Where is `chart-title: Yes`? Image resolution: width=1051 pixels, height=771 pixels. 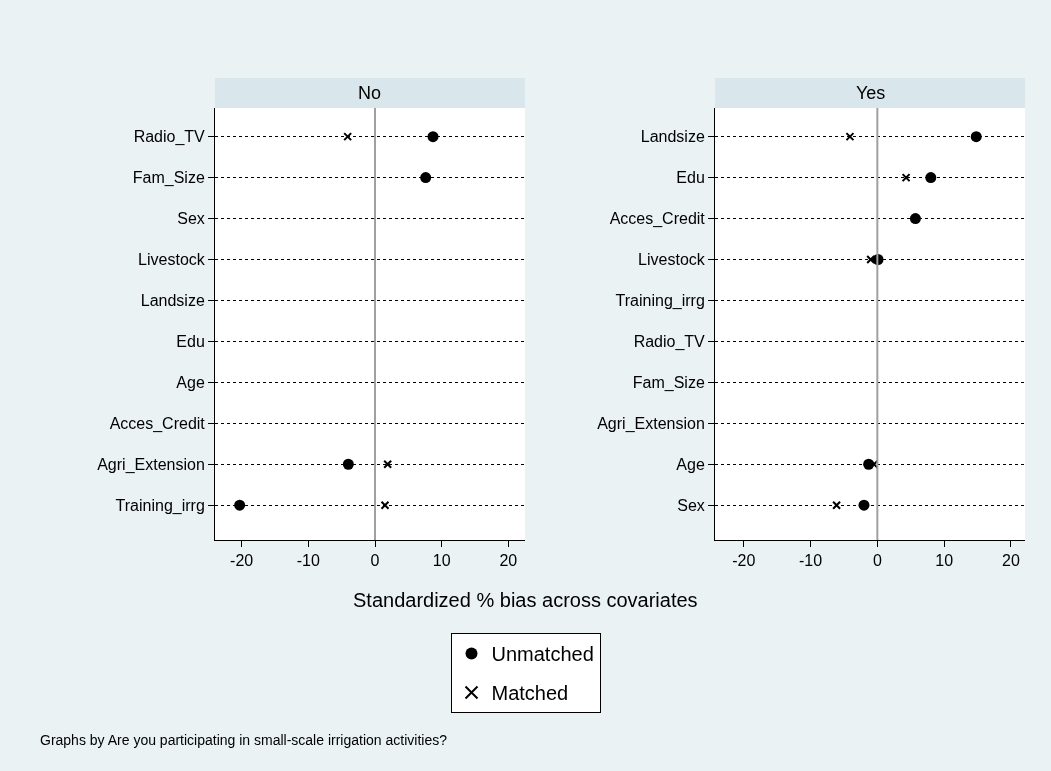
chart-title: Yes is located at coordinates (871, 93).